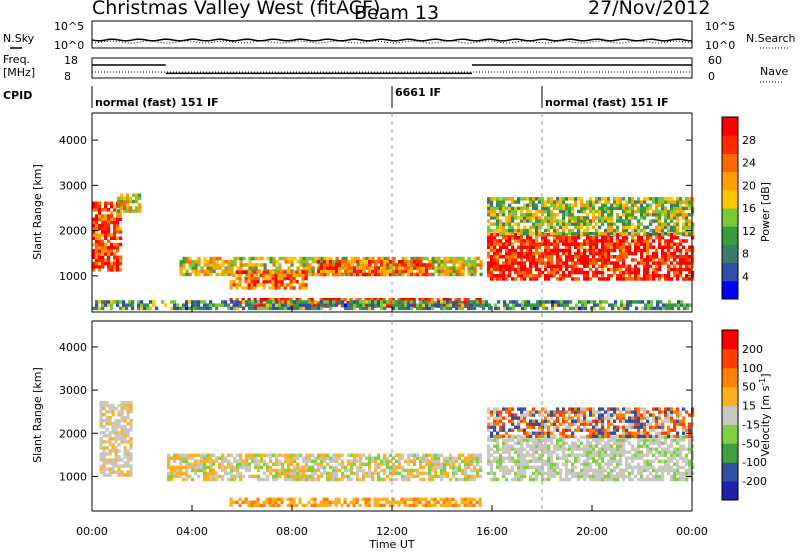  Describe the element at coordinates (67, 76) in the screenshot. I see `freq-tick-low: 8` at that location.